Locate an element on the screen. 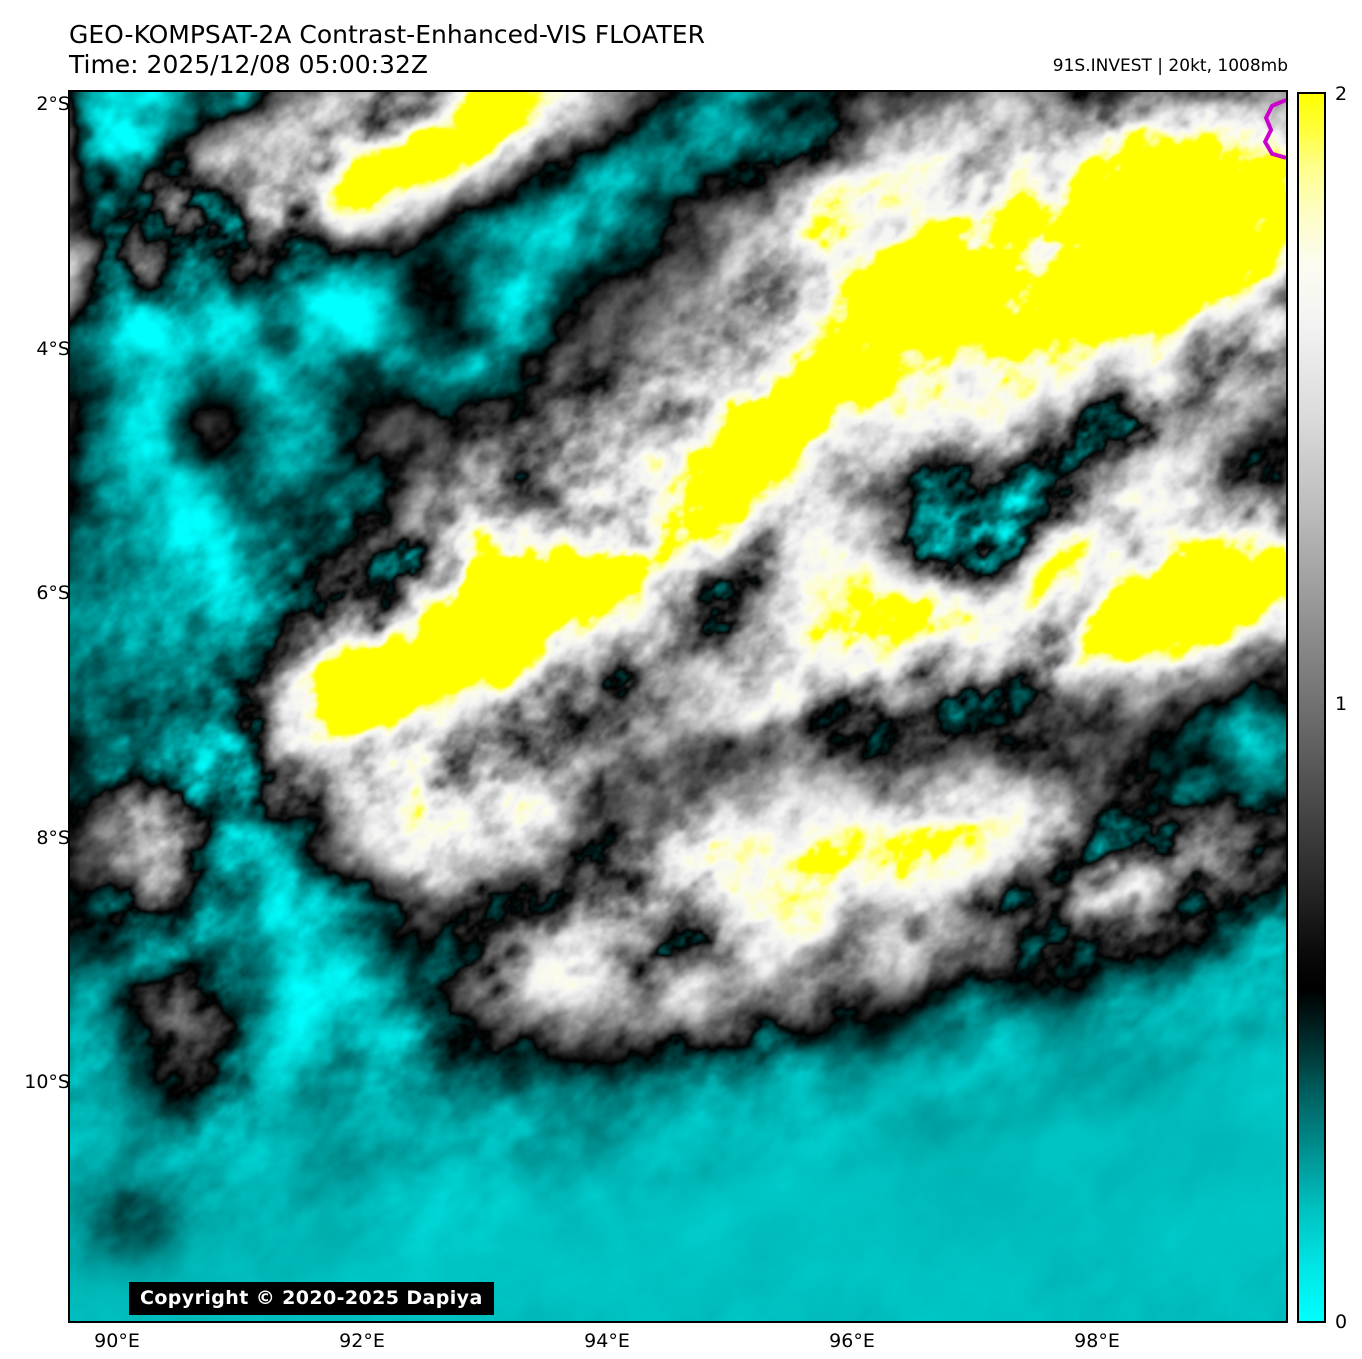 The image size is (1362, 1359). y-tick-label-2: 6°S is located at coordinates (53, 593).